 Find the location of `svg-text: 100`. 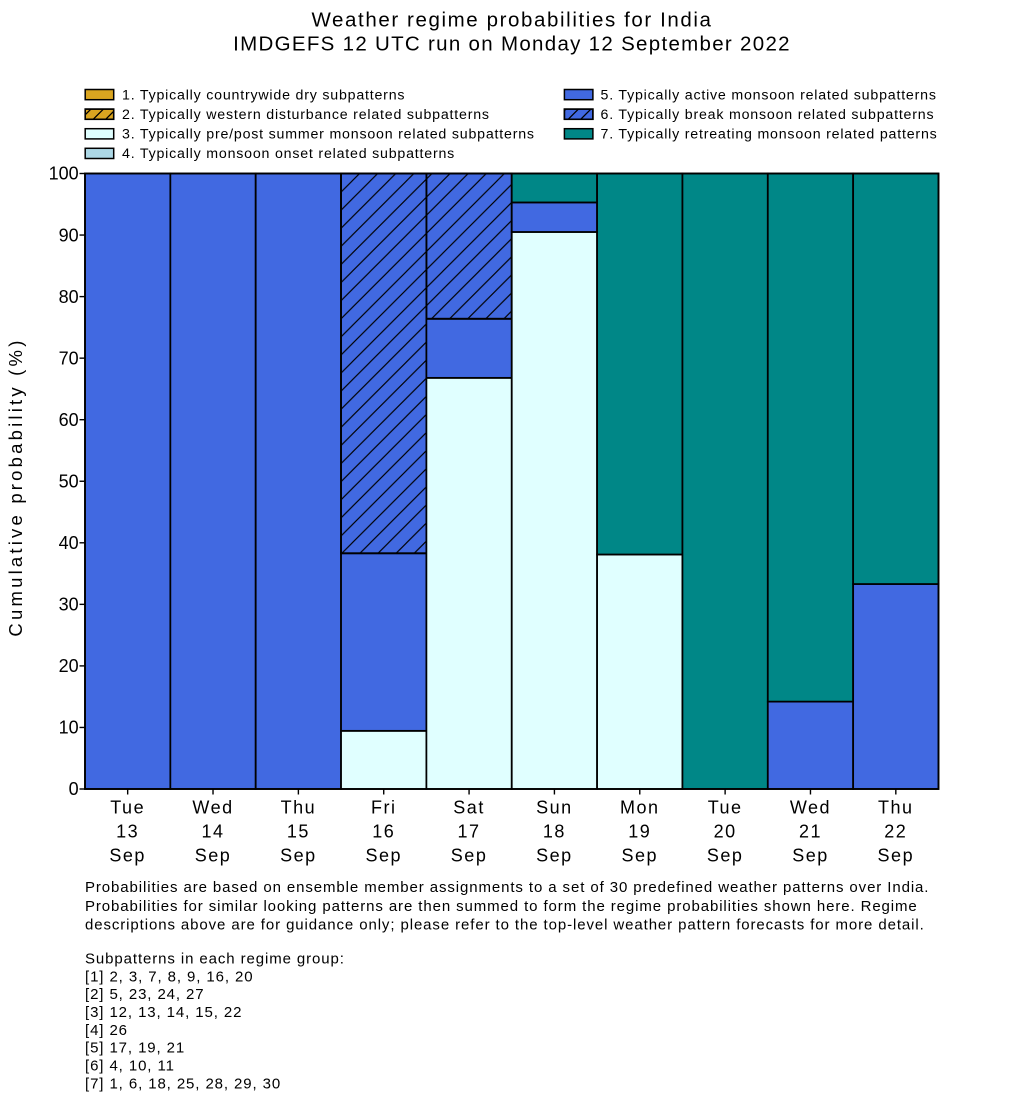

svg-text: 100 is located at coordinates (64, 174).